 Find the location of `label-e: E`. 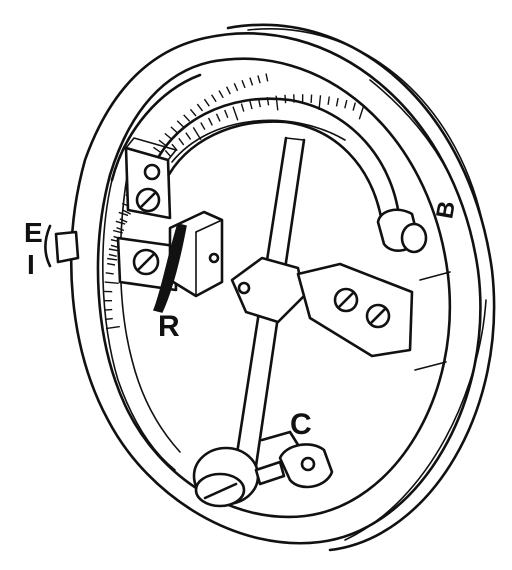

label-e: E is located at coordinates (33, 232).